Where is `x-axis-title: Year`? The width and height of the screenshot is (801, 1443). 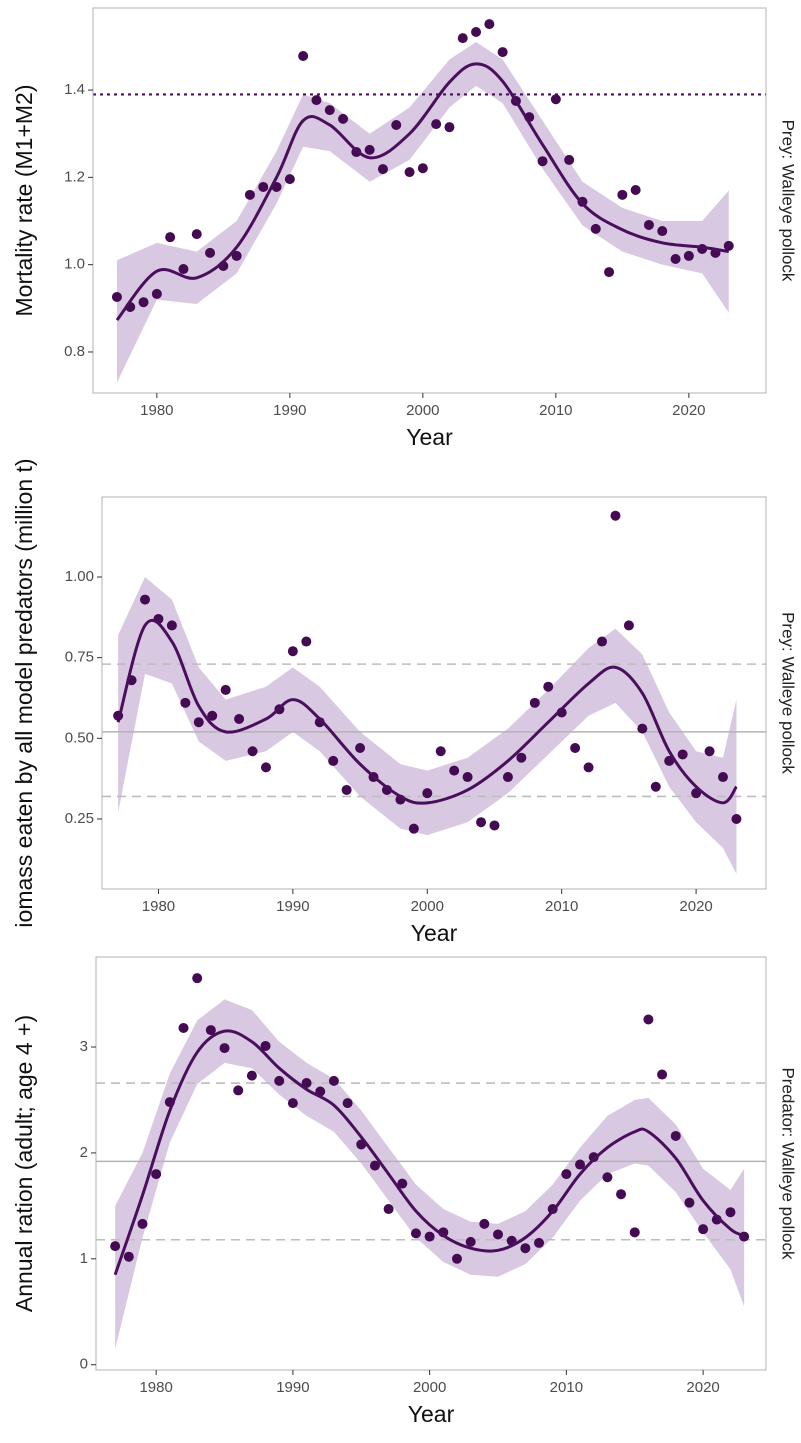 x-axis-title: Year is located at coordinates (434, 933).